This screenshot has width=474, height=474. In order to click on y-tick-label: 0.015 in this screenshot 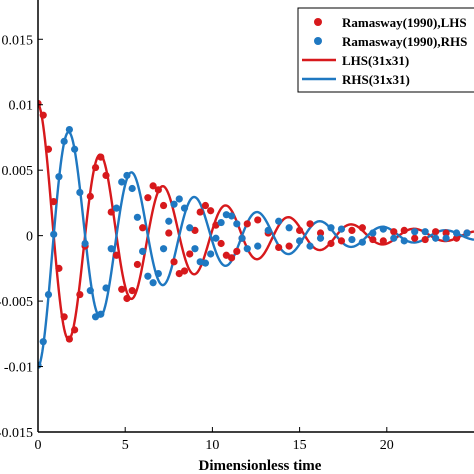, I will do `click(18, 40)`.